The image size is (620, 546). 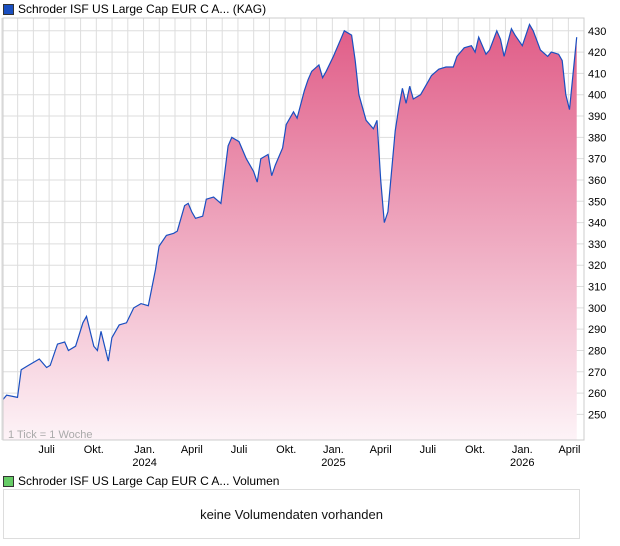 What do you see at coordinates (597, 351) in the screenshot?
I see `y-tick-label: 280` at bounding box center [597, 351].